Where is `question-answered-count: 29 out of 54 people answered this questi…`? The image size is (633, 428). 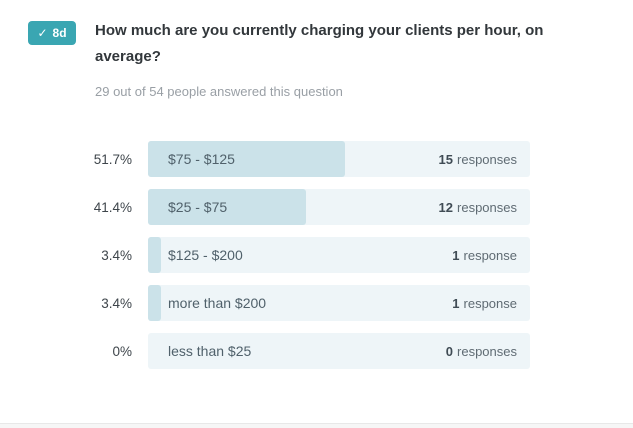
question-answered-count: 29 out of 54 people answered this questi… is located at coordinates (219, 91).